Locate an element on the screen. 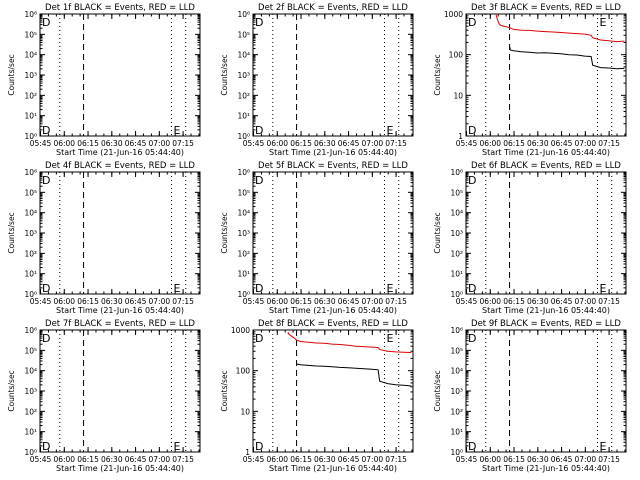 The height and width of the screenshot is (480, 640). chart-title: Det 8f BLACK = Events, RED = LLD is located at coordinates (333, 324).